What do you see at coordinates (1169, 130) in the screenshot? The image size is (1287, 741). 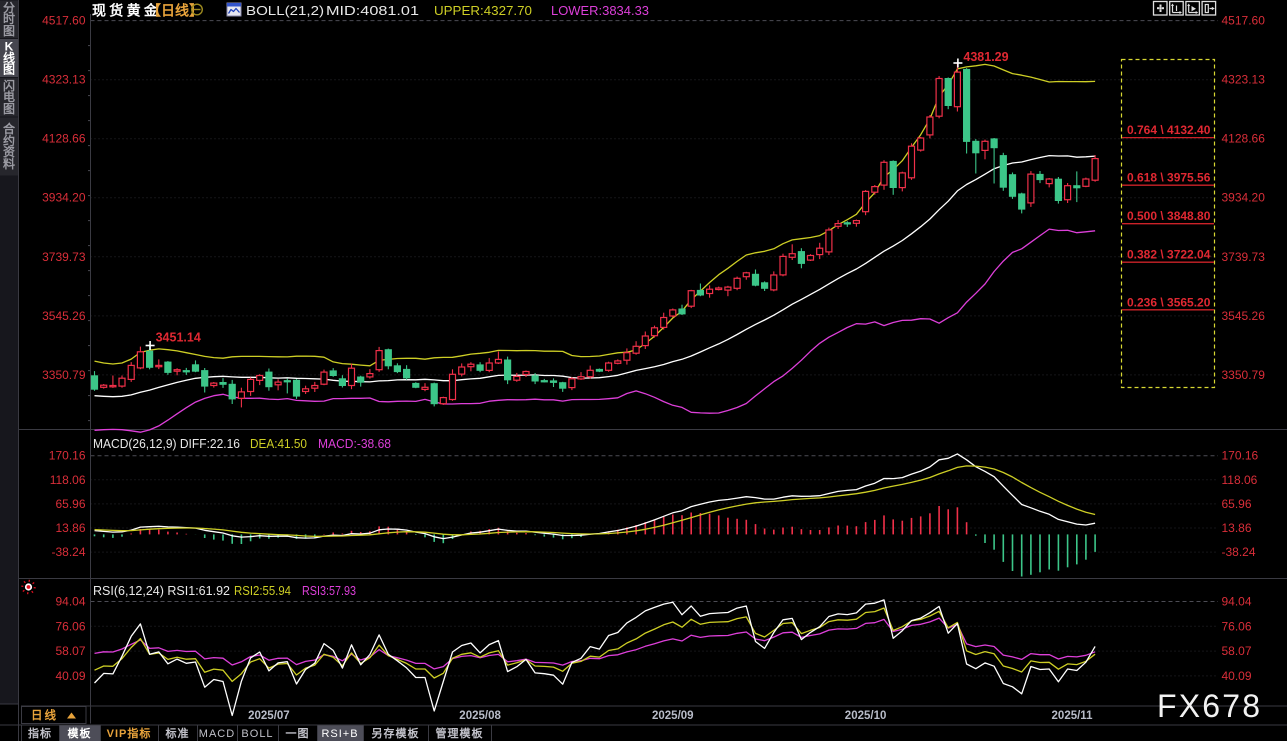 I see `svg-text: 0.764 \ 4132.40` at bounding box center [1169, 130].